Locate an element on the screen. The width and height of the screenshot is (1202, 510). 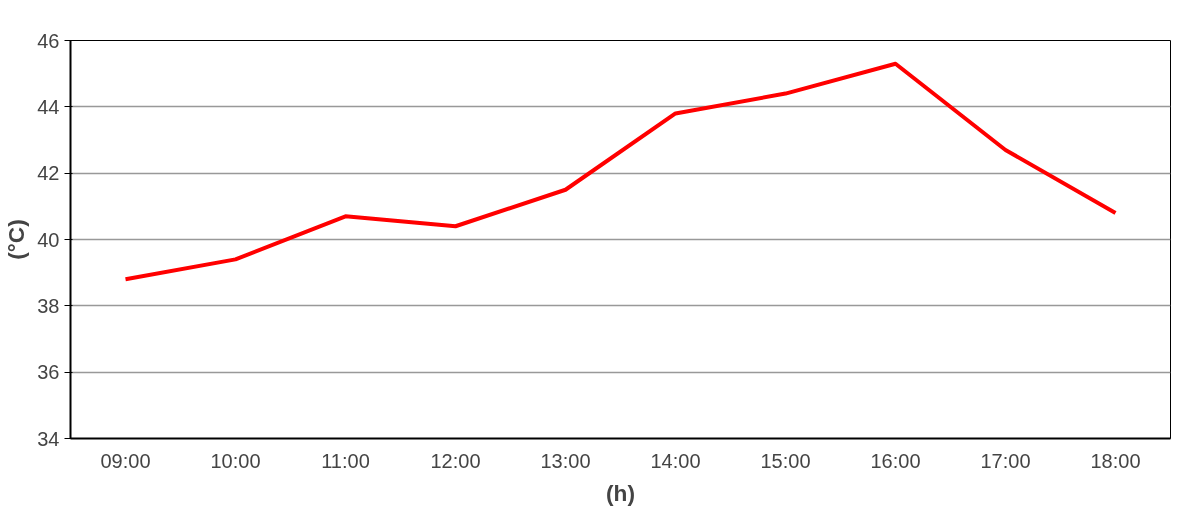
x-tick-label: 09:00 is located at coordinates (125, 460).